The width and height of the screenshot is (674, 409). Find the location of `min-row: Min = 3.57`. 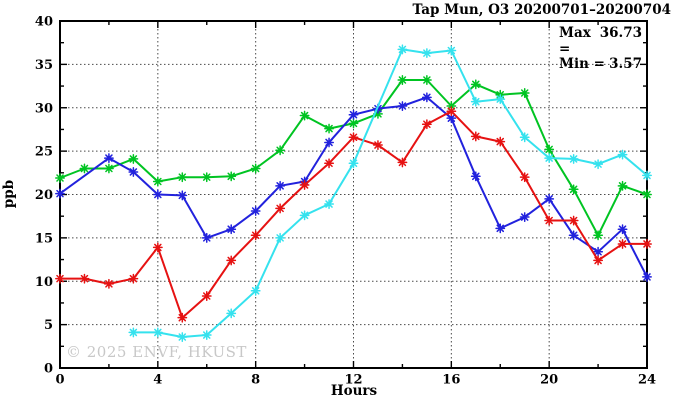

min-row: Min = 3.57 is located at coordinates (600, 64).